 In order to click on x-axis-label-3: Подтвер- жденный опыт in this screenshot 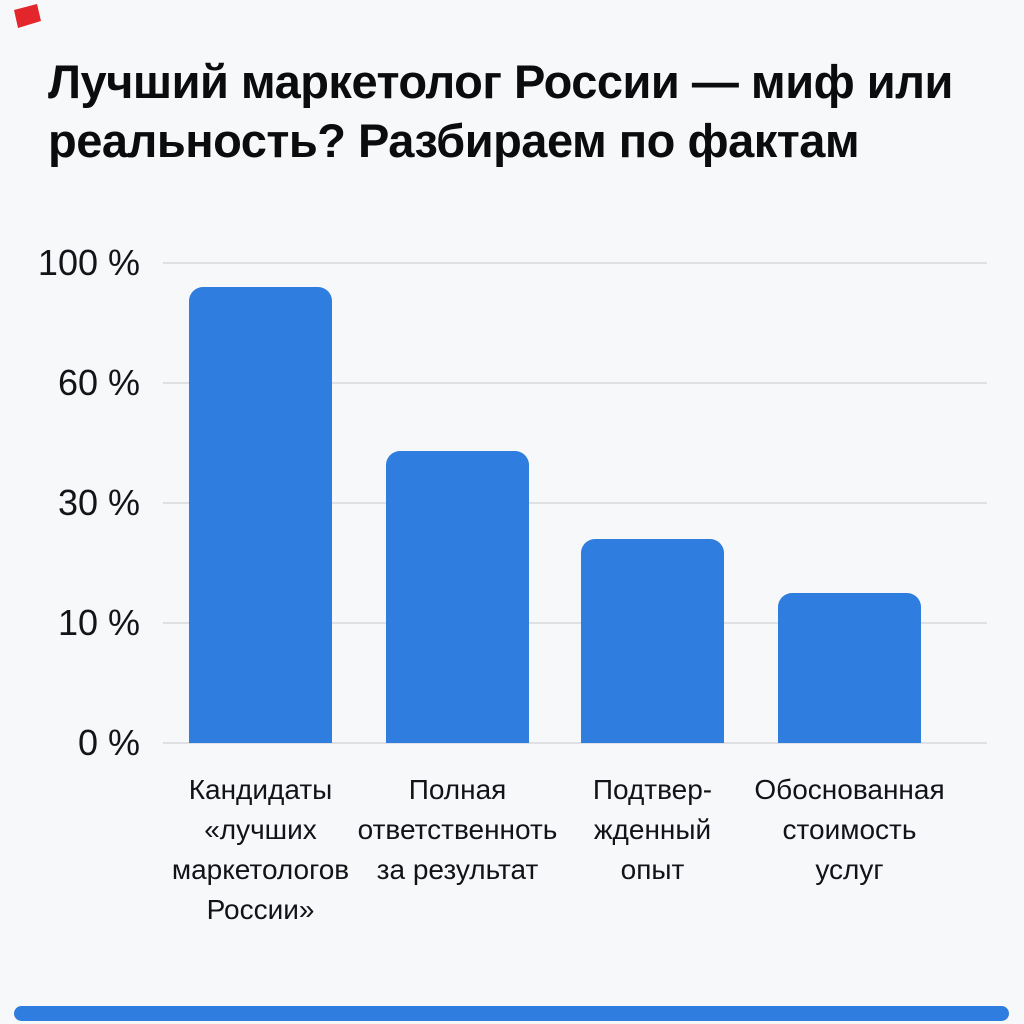, I will do `click(652, 829)`.